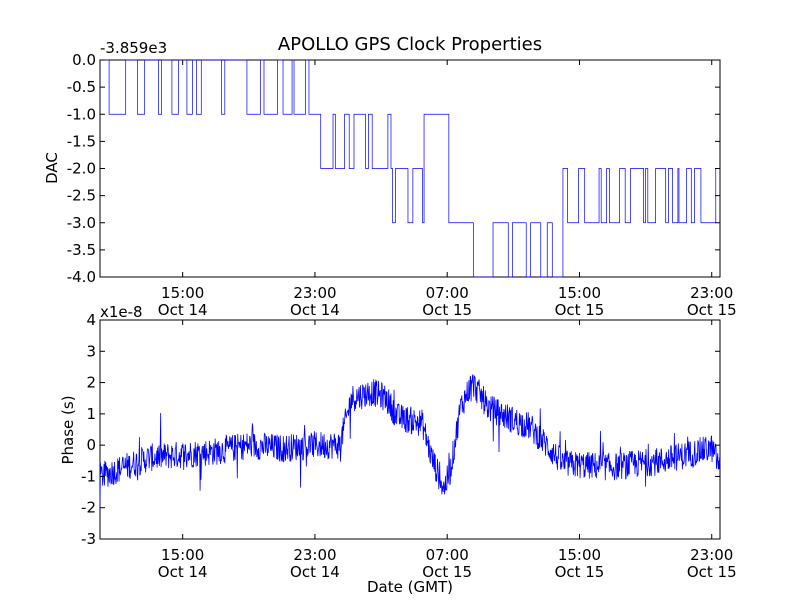  I want to click on dac-ytick-label: -0.5, so click(81, 87).